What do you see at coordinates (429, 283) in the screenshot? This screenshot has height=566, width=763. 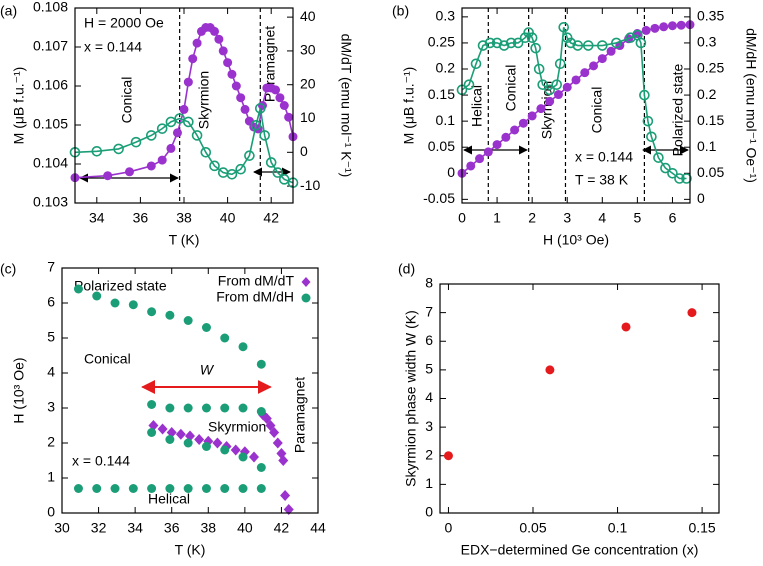 I see `y-tick-label: 8` at bounding box center [429, 283].